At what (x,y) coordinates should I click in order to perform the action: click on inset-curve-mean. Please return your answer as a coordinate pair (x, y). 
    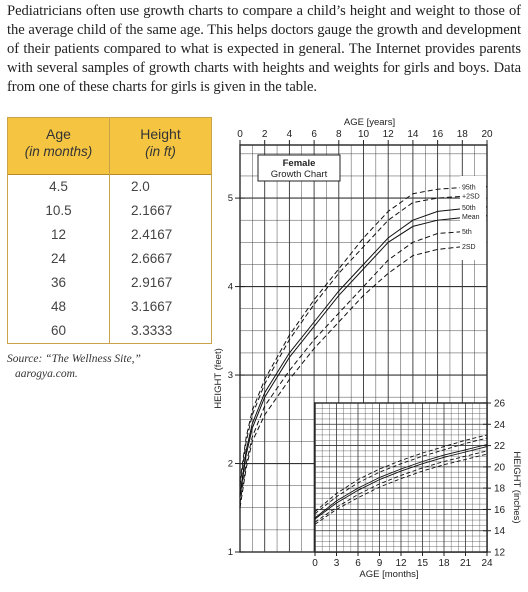
    Looking at the image, I should click on (401, 483).